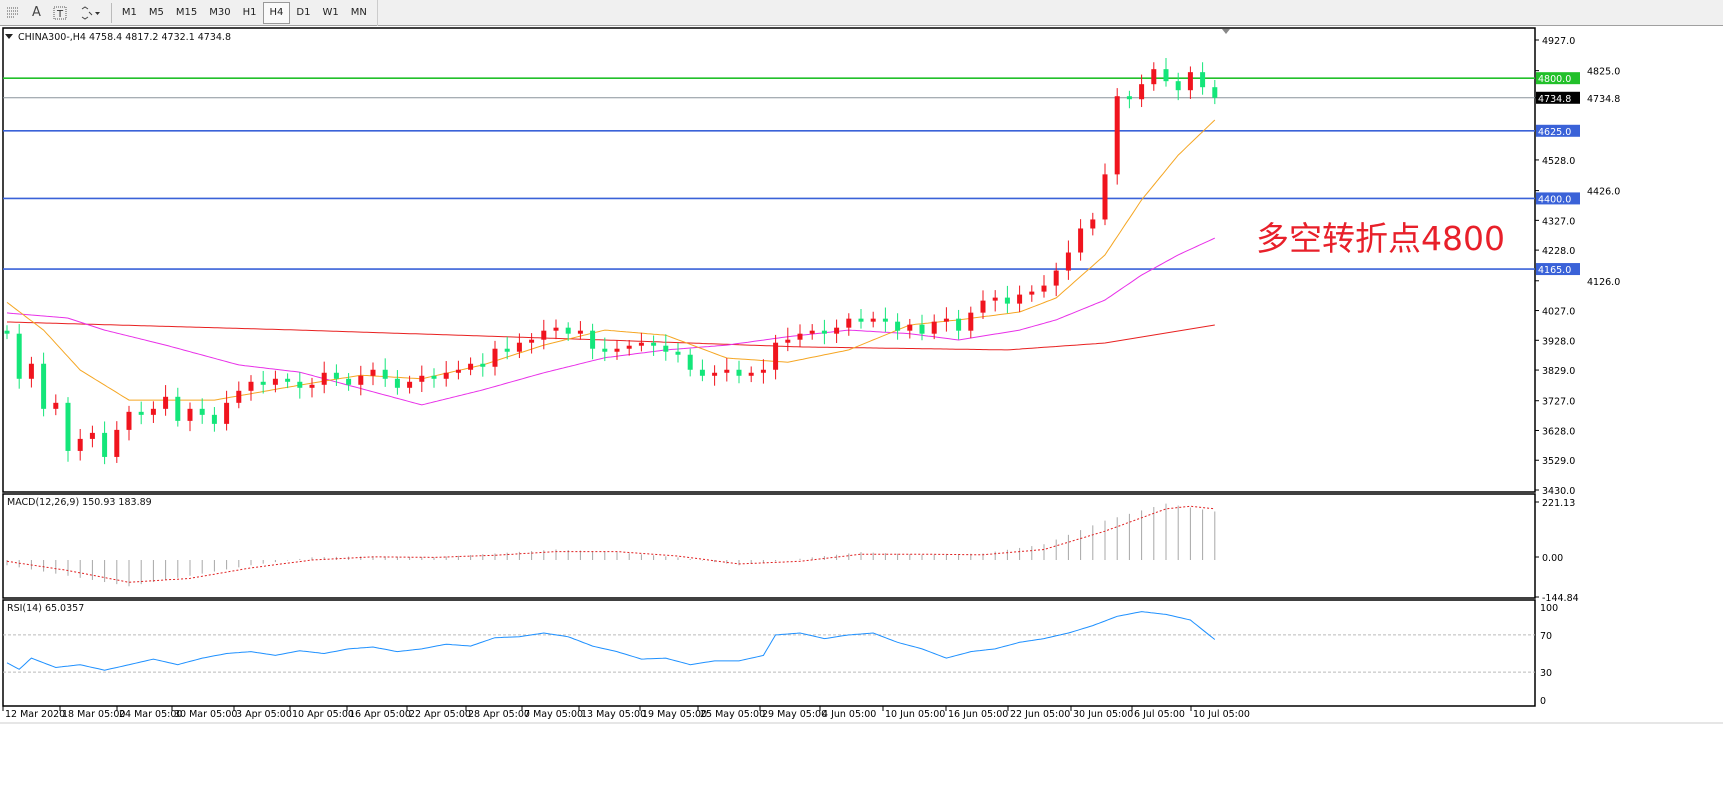 This screenshot has height=796, width=1723. What do you see at coordinates (1558, 371) in the screenshot?
I see `price-tick-label: 3829.0` at bounding box center [1558, 371].